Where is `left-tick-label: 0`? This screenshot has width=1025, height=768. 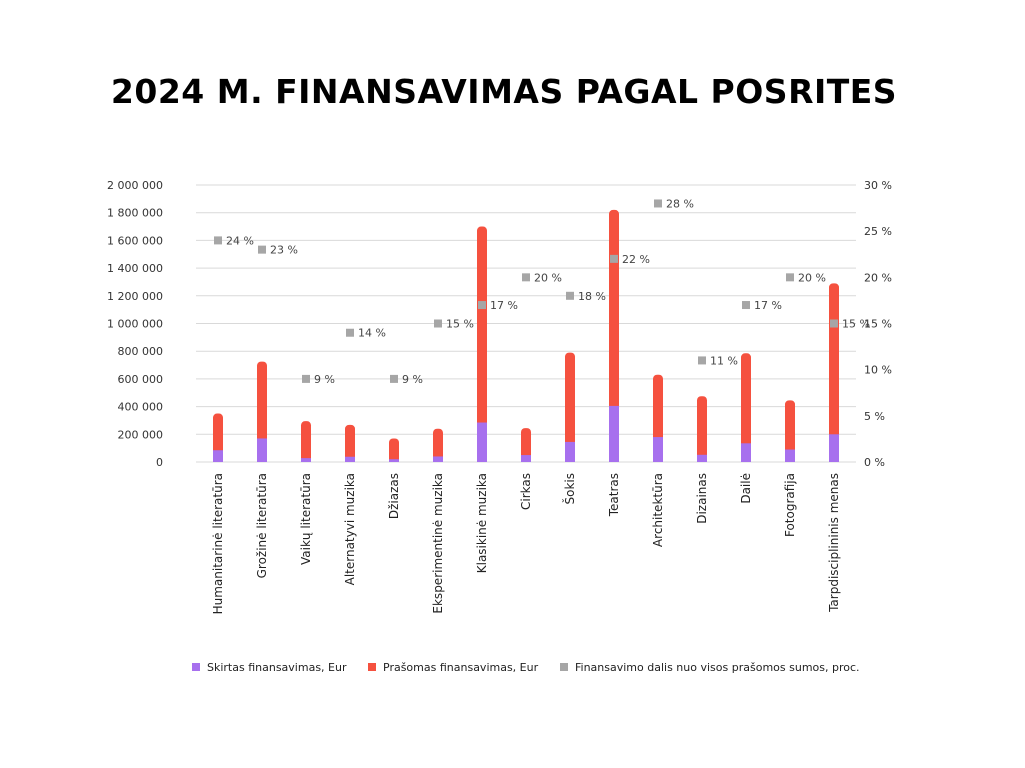
left-tick-label: 0 is located at coordinates (159, 462).